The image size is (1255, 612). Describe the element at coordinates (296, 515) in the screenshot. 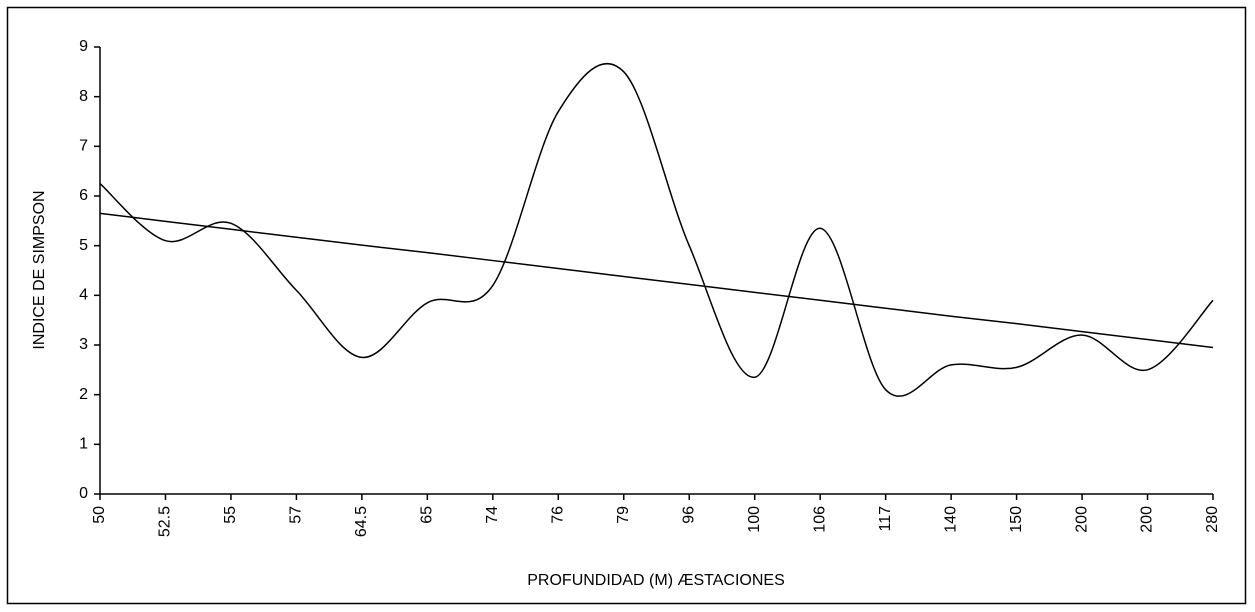

I see `x-tick-label: 57` at that location.